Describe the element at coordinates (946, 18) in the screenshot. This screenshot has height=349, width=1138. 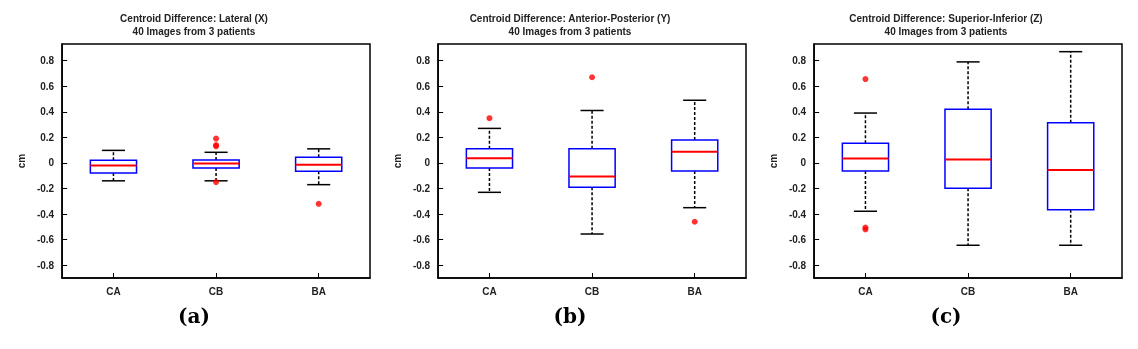
I see `chart-title: Centroid Difference: Superior-Inferior (Z)` at that location.